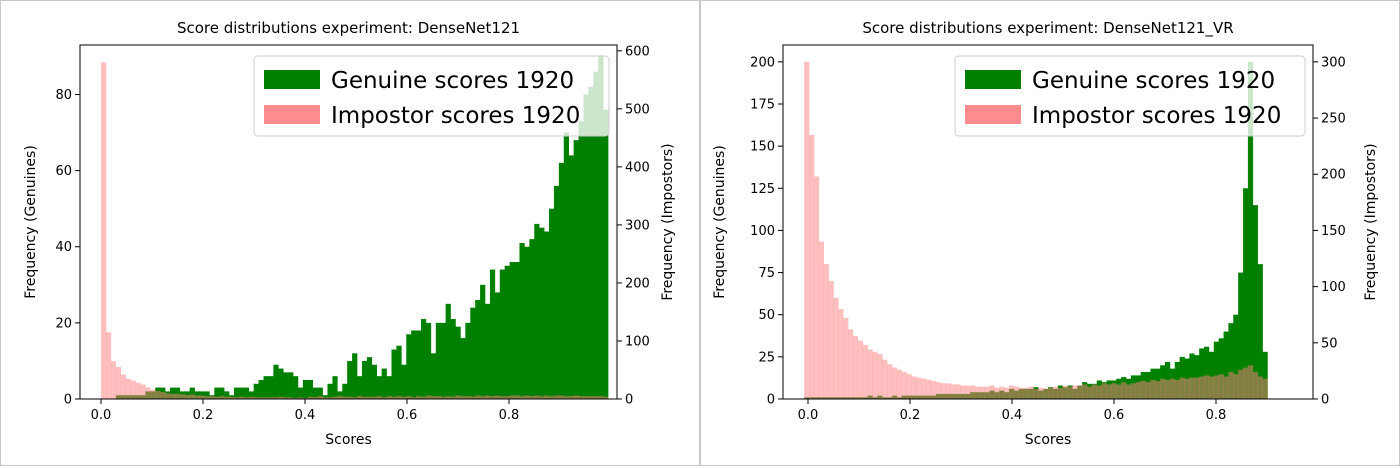 This screenshot has width=1400, height=468. What do you see at coordinates (63, 95) in the screenshot?
I see `y-tick-label: 80` at bounding box center [63, 95].